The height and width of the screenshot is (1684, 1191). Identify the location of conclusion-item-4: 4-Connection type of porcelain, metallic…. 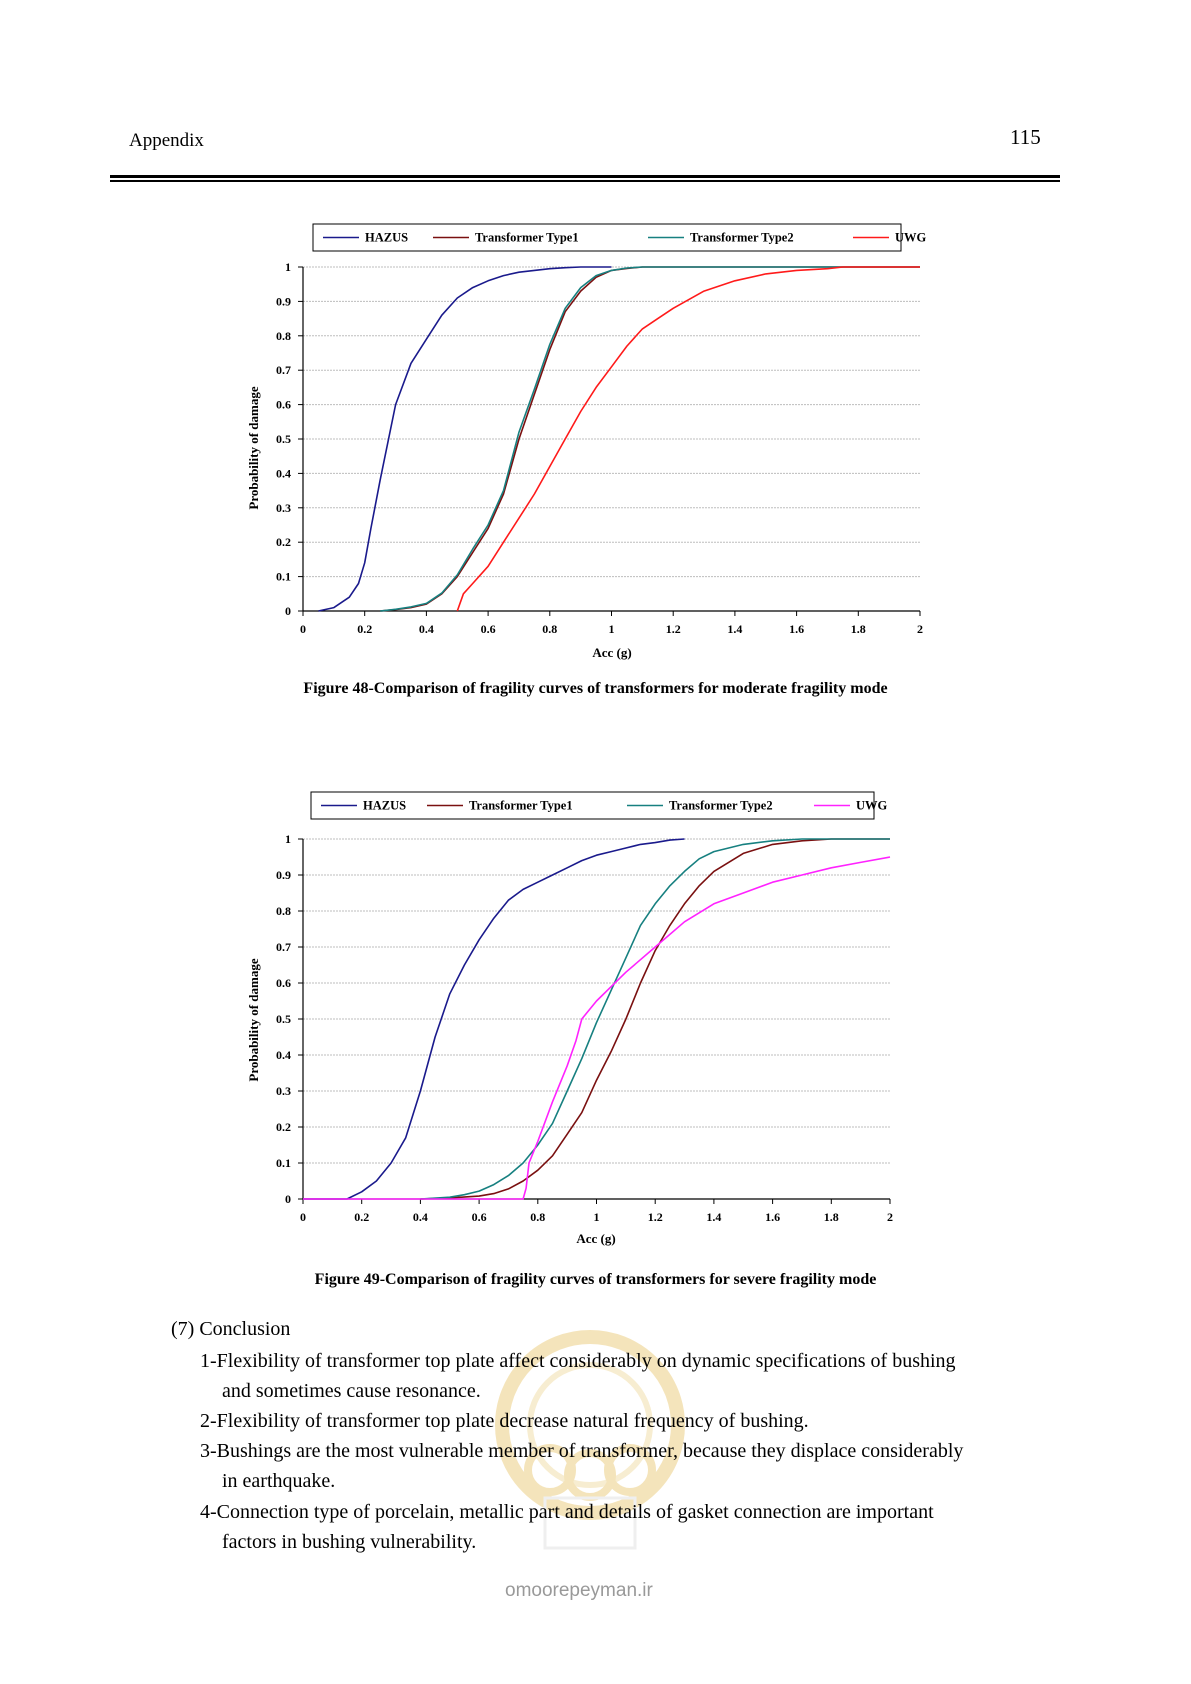
(628, 1527).